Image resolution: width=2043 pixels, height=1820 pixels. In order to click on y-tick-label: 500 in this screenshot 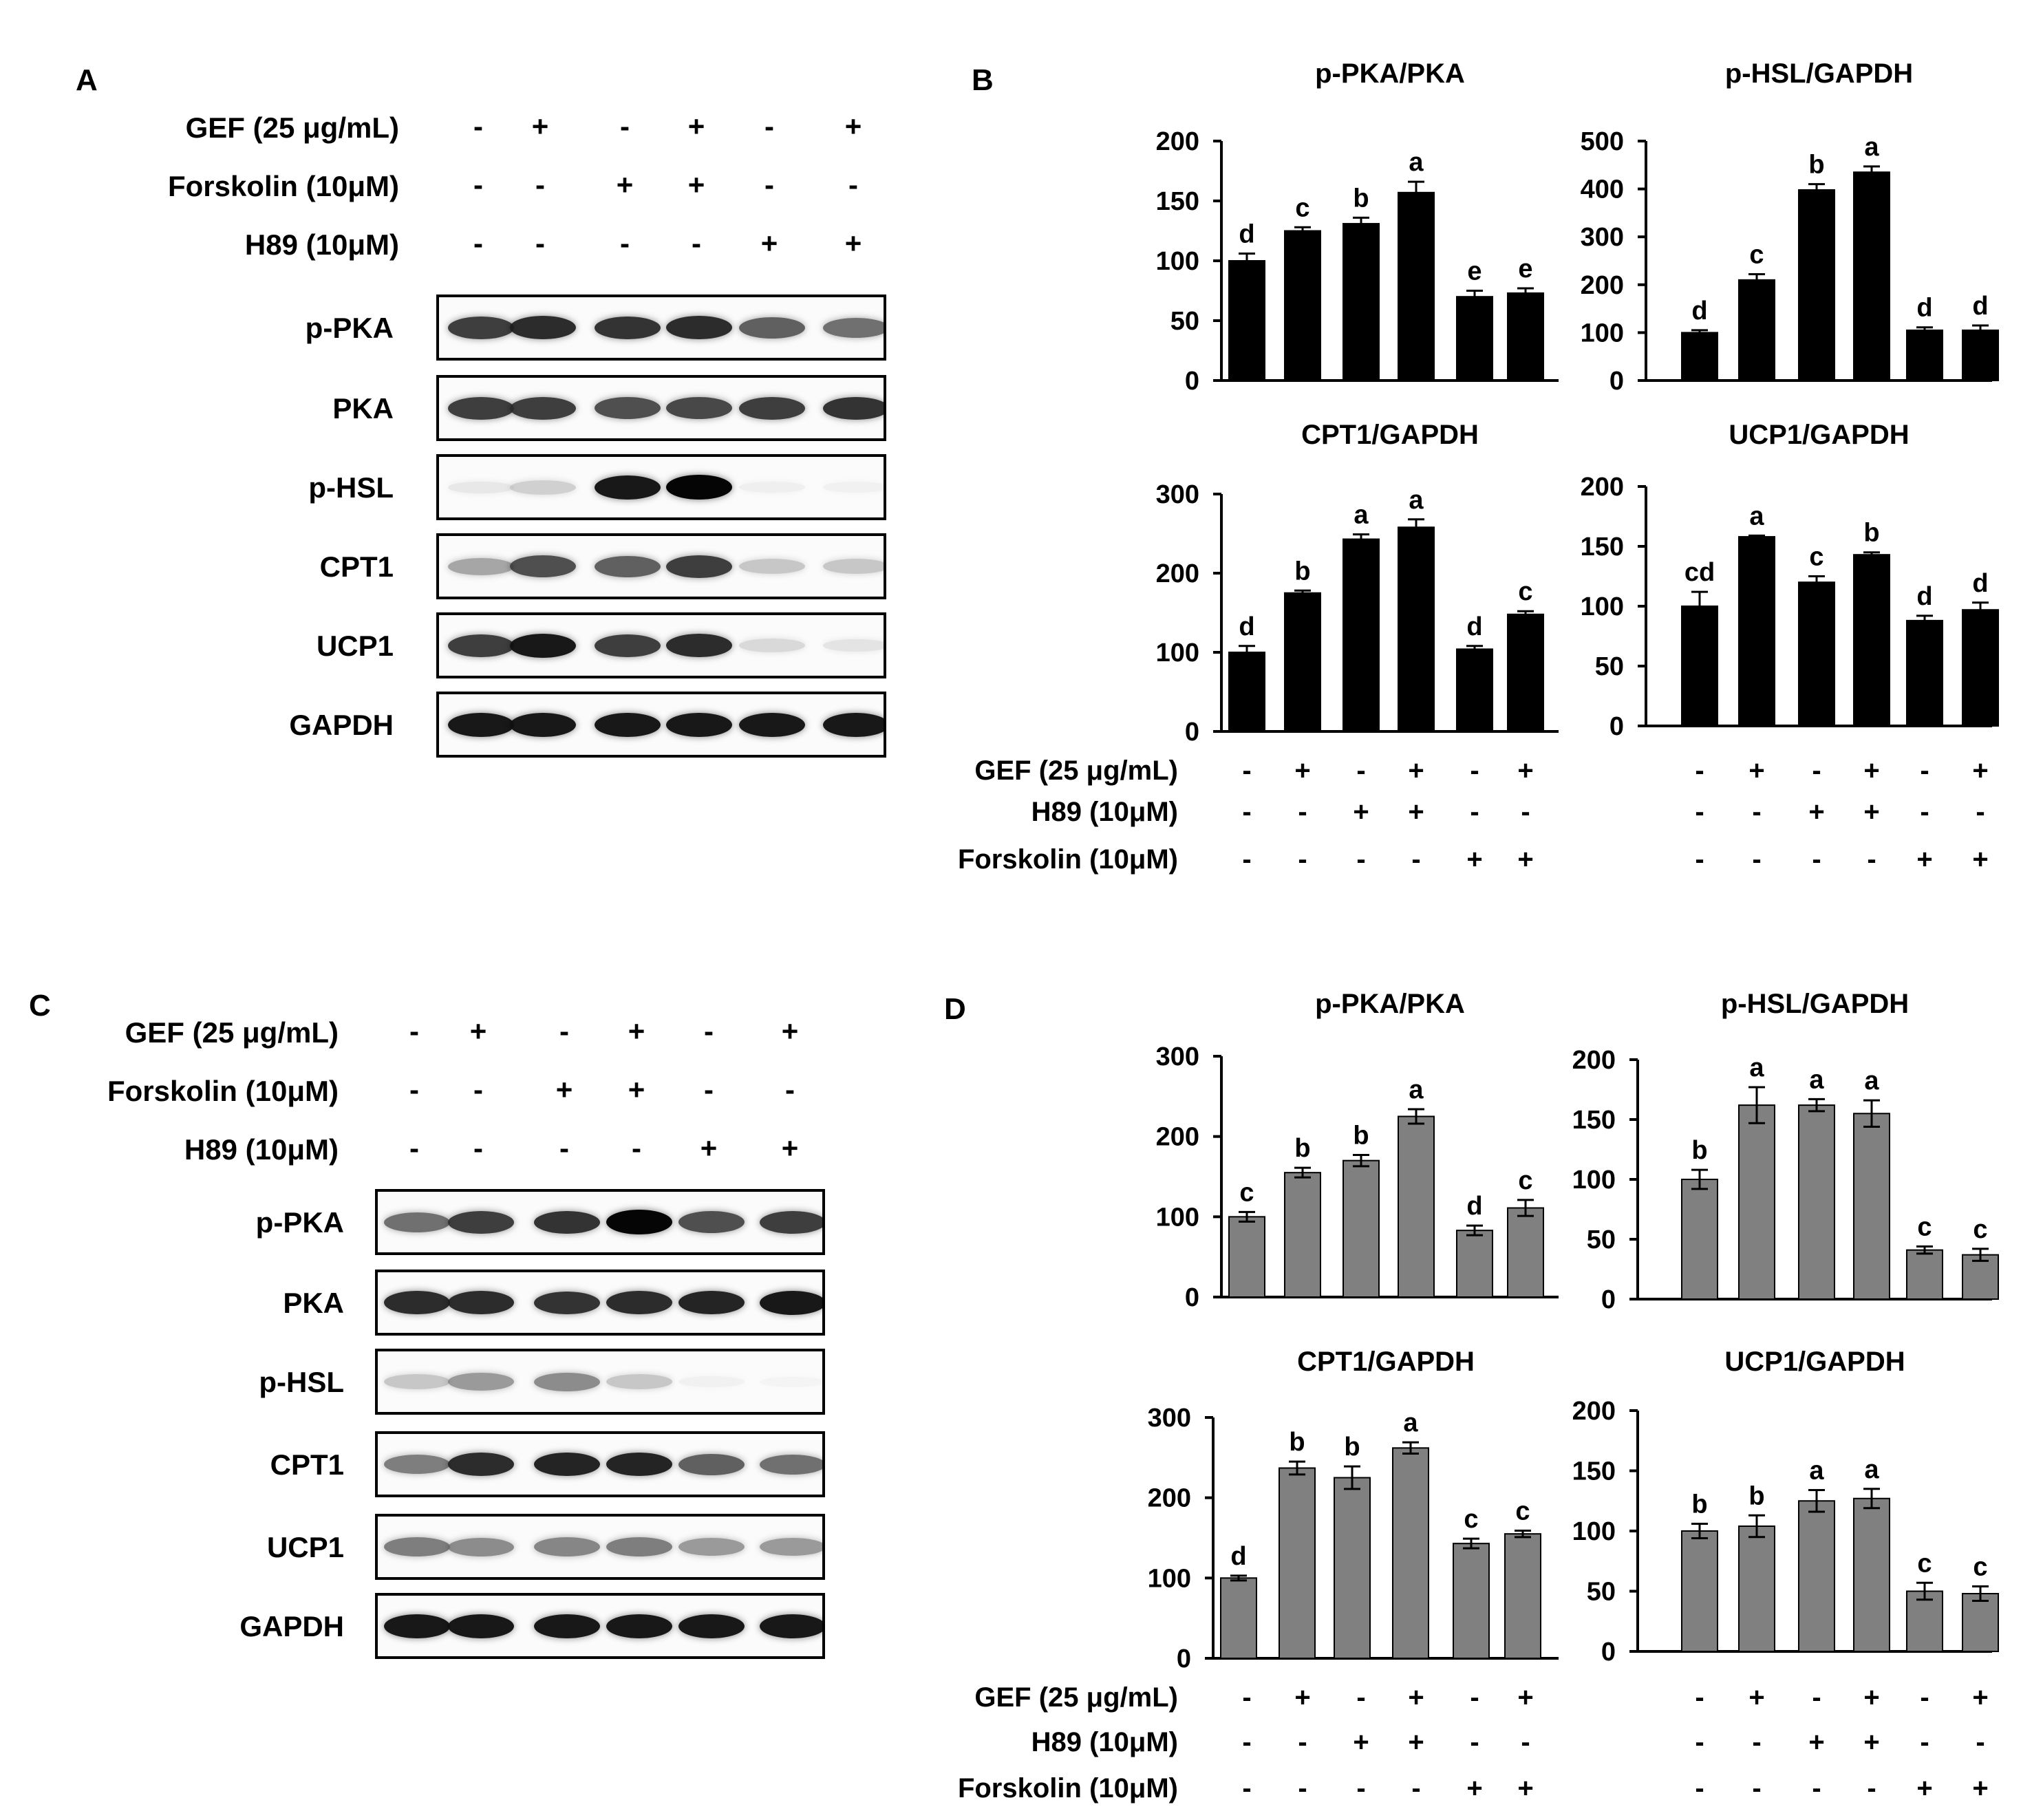, I will do `click(1602, 141)`.